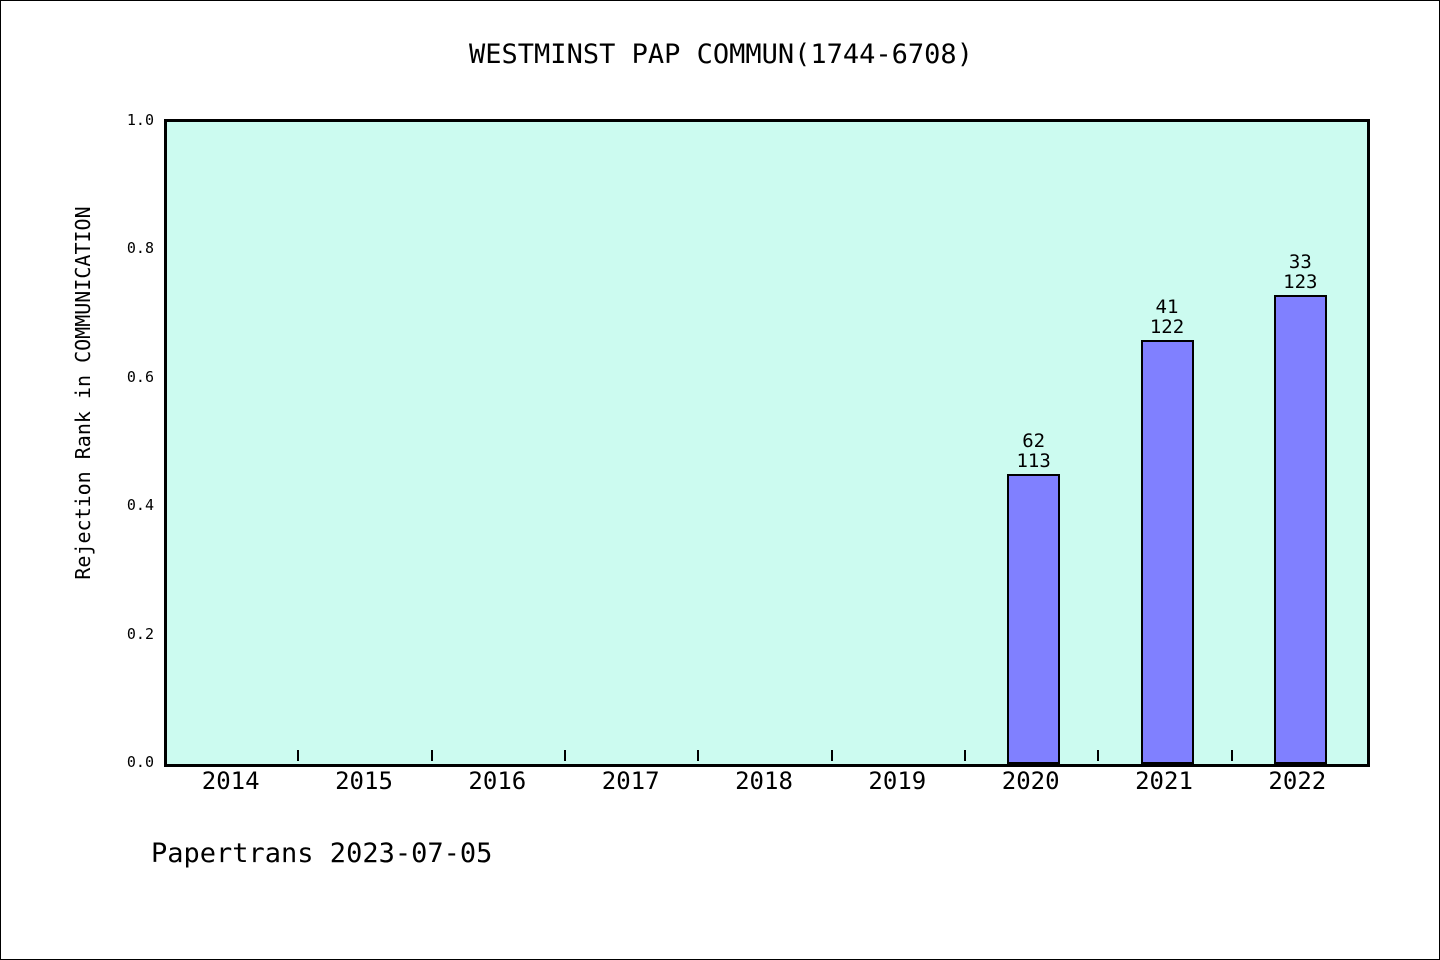  I want to click on x-tick-label-2016: 2016, so click(497, 781).